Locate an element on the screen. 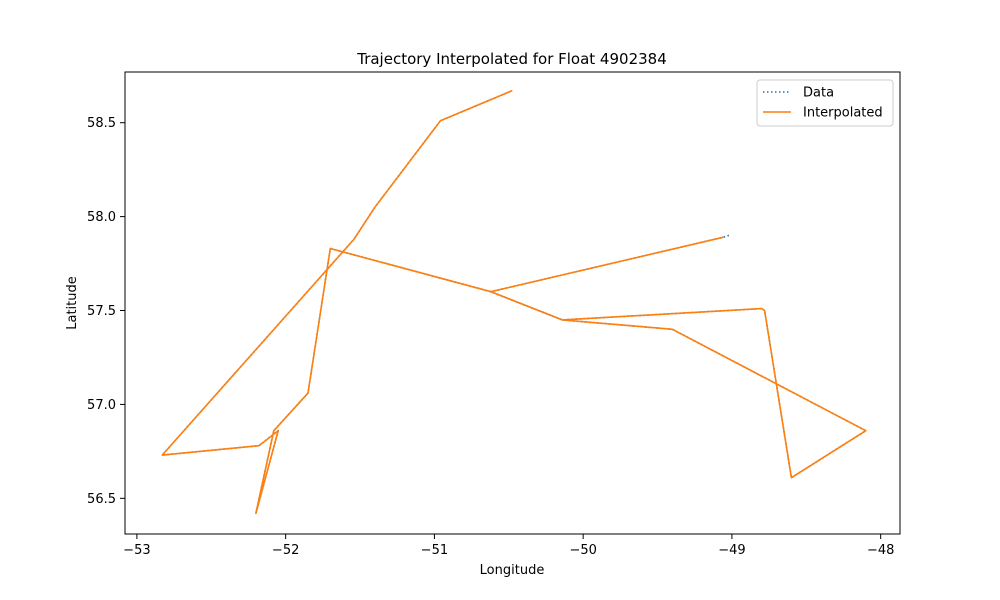 This screenshot has width=1000, height=600. y-tick-label: 56.5 is located at coordinates (101, 499).